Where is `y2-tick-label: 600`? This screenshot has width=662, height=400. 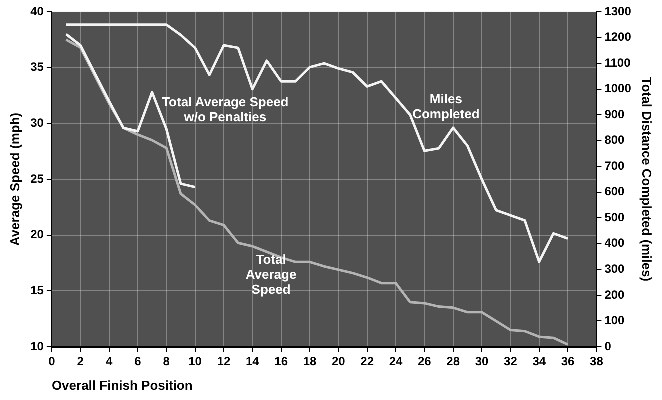 y2-tick-label: 600 is located at coordinates (615, 191).